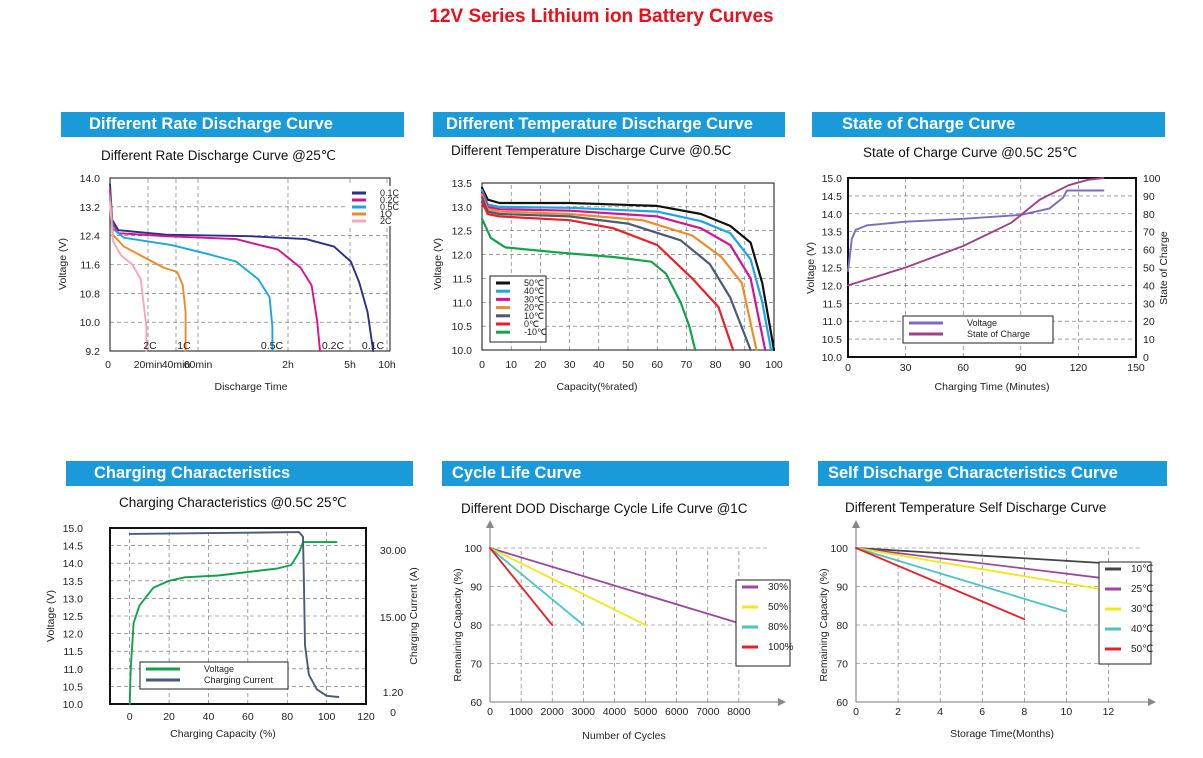 The width and height of the screenshot is (1203, 758). Describe the element at coordinates (906, 368) in the screenshot. I see `x-tick-label: 30` at that location.